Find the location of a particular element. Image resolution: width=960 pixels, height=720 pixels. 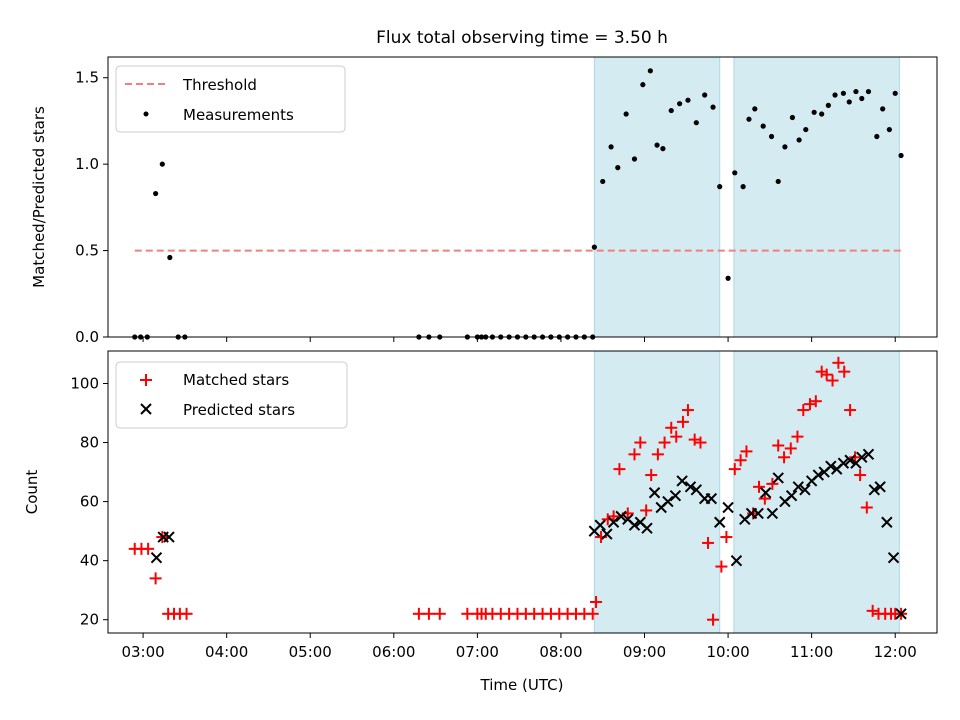

bottom-legend-box is located at coordinates (231, 395).